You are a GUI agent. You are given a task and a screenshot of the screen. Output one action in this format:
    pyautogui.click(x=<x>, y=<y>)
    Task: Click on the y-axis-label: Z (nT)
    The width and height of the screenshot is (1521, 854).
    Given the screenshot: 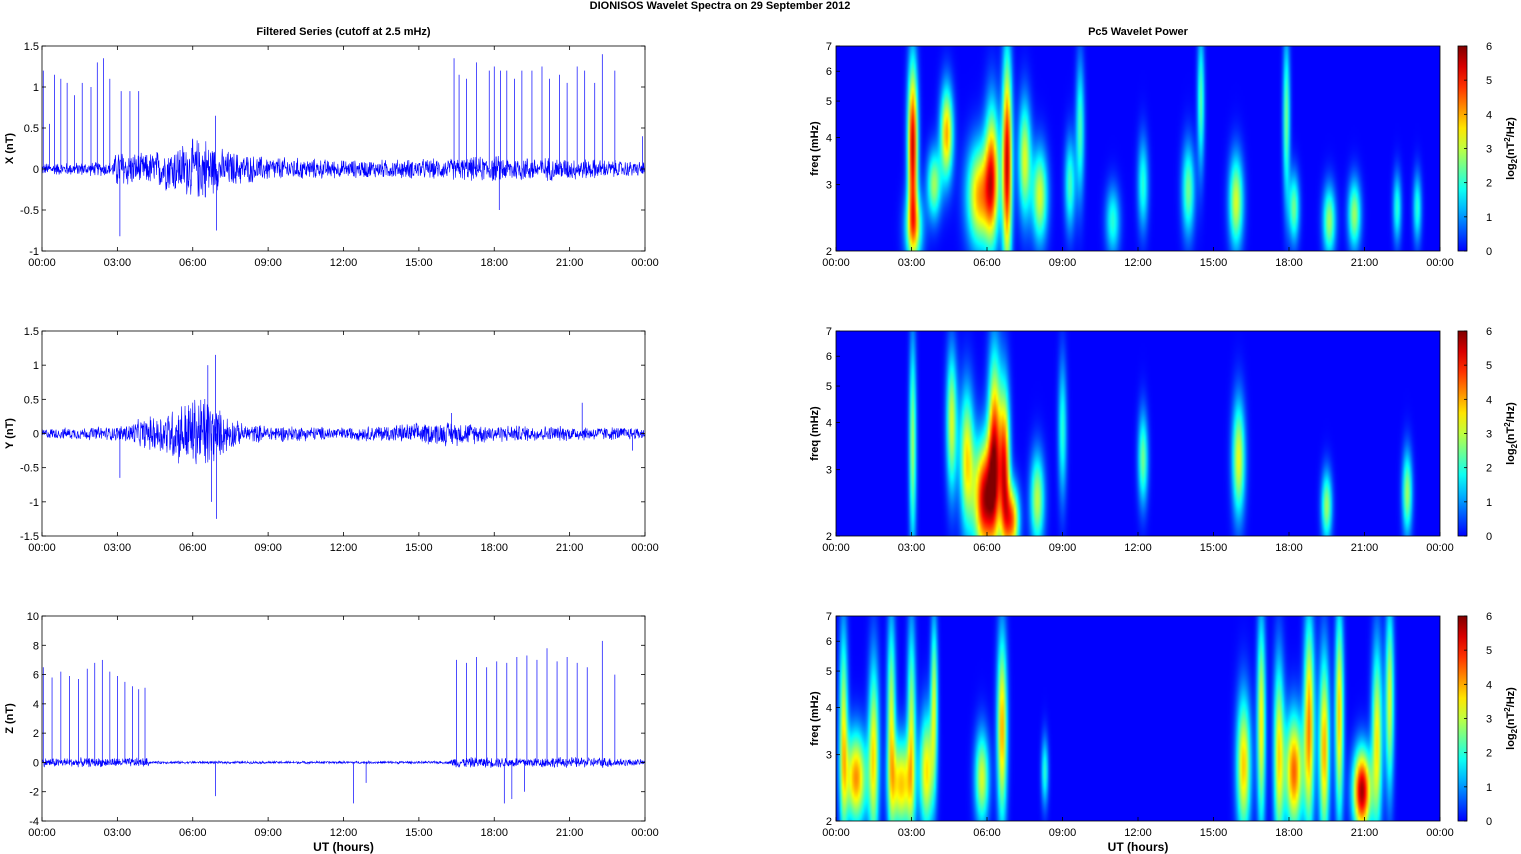 What is the action you would take?
    pyautogui.click(x=10, y=718)
    